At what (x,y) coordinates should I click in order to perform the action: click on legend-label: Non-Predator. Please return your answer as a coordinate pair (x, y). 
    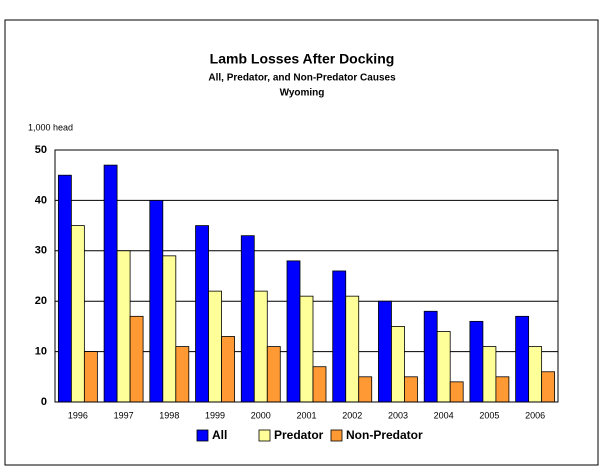
    Looking at the image, I should click on (384, 435).